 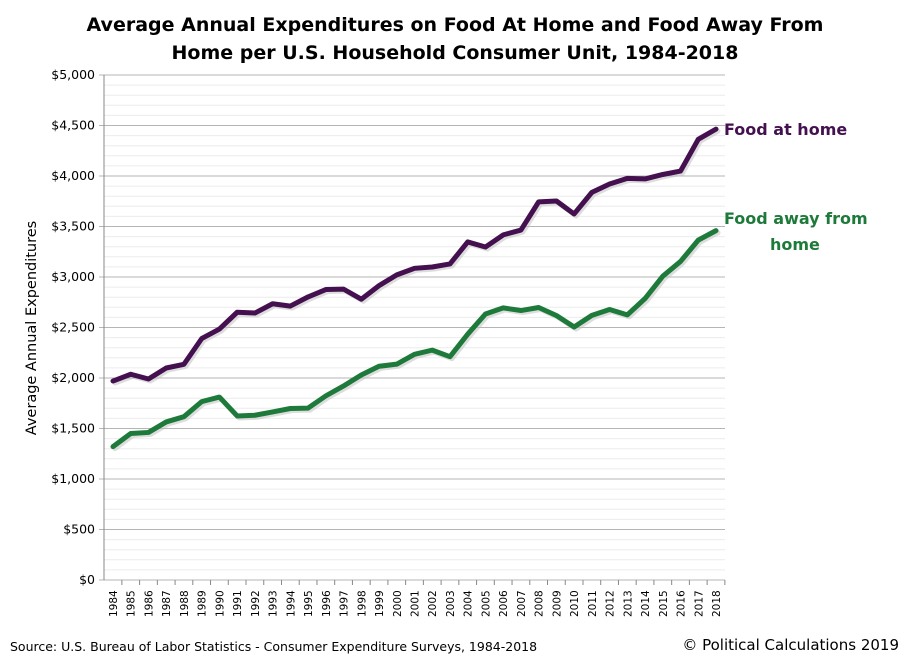 What do you see at coordinates (796, 218) in the screenshot?
I see `series-label-food-away-line1: Food away from` at bounding box center [796, 218].